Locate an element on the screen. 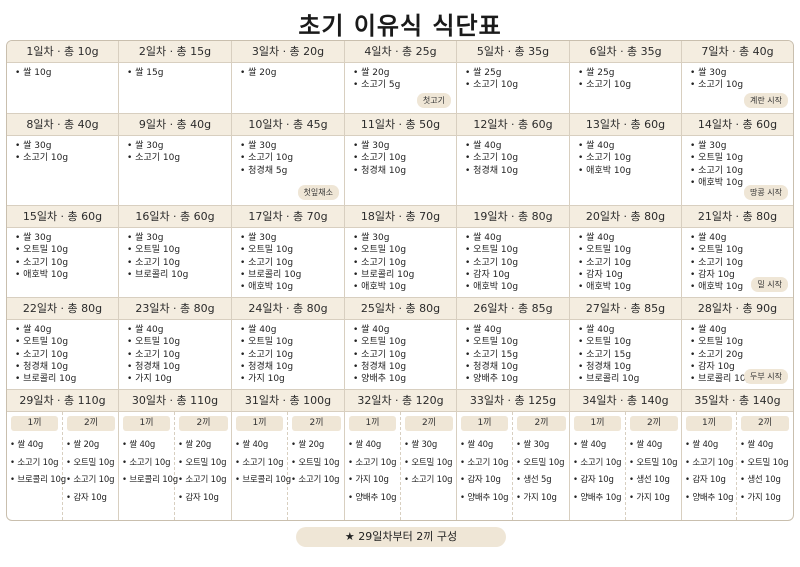  ingredient-list: • 쌀 30g • 오트밀 10g • 소고기 10g • 애호박 10g is located at coordinates (737, 162).